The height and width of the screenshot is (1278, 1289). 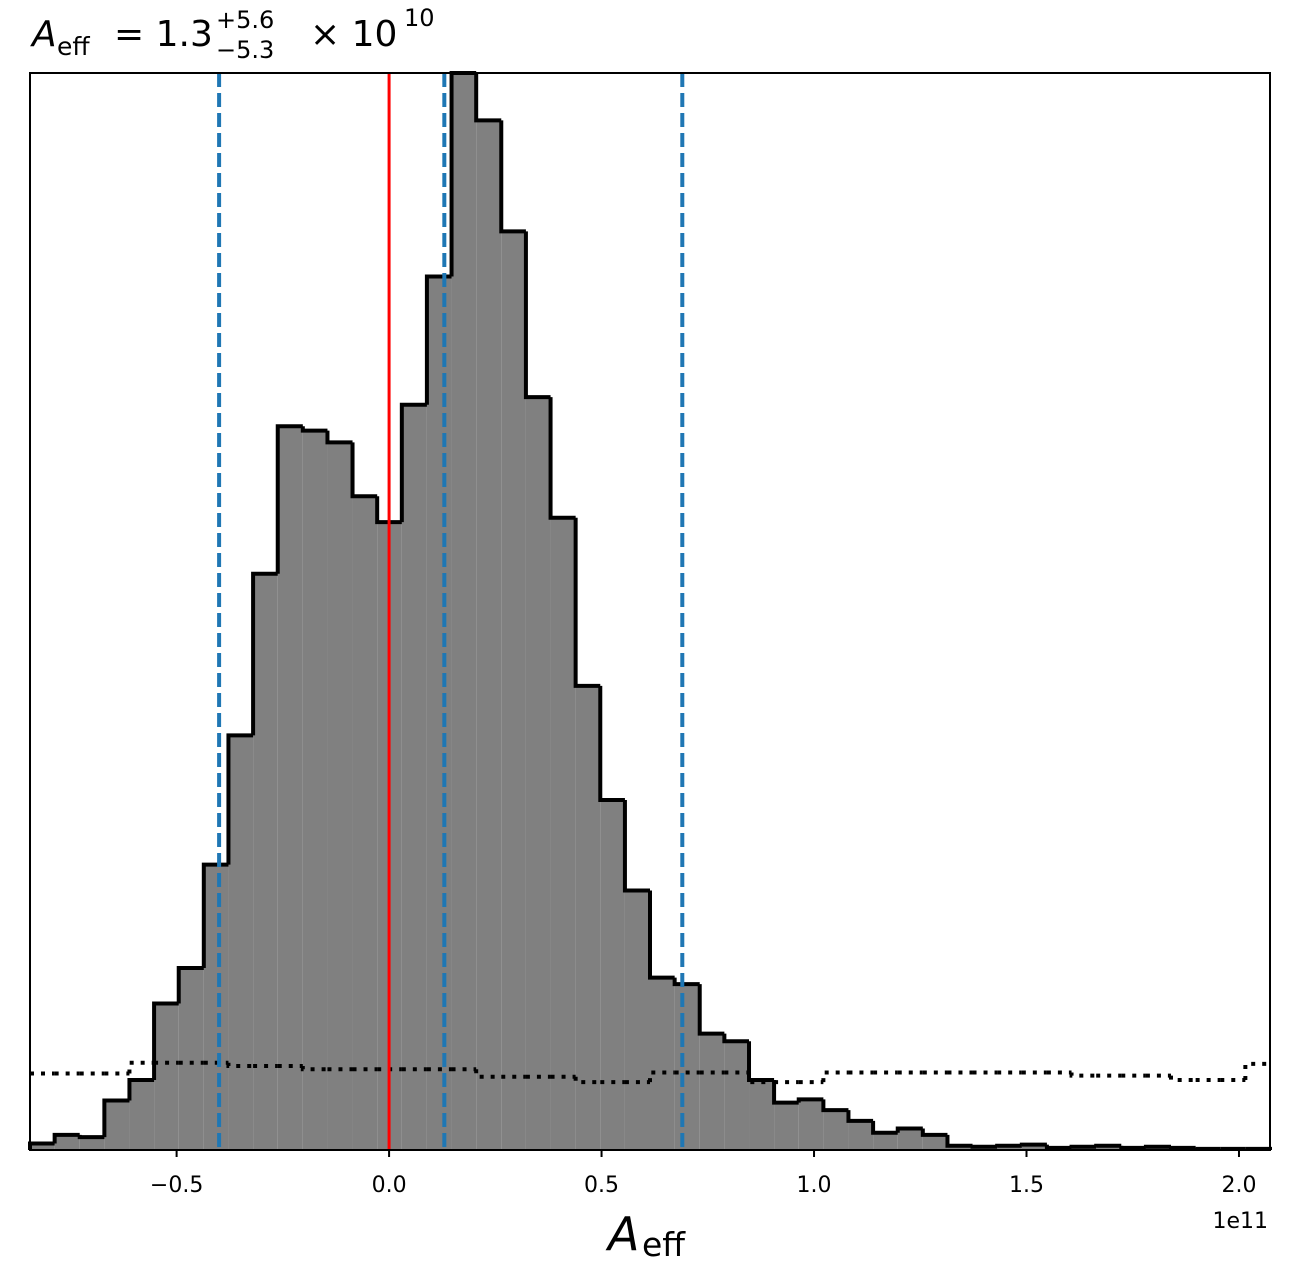 I want to click on title-symbol: A, so click(x=43, y=34).